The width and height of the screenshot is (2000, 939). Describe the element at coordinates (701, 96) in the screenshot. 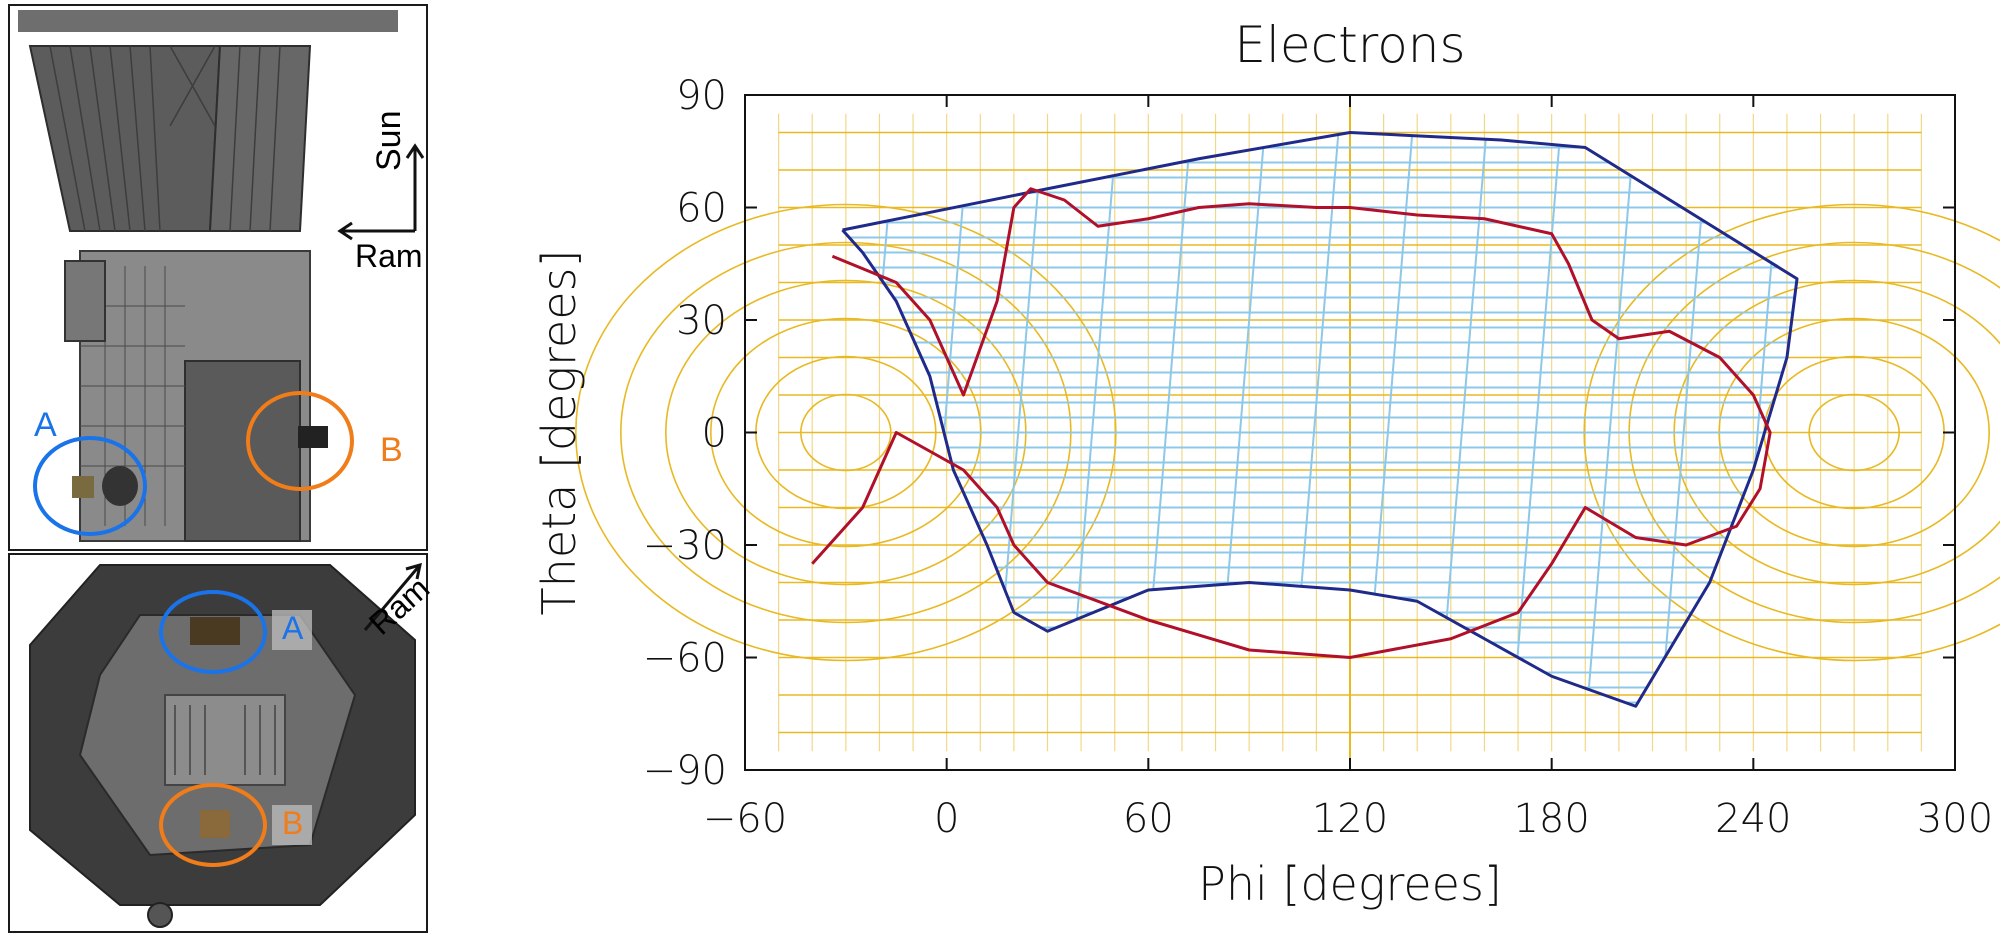

I see `y-tick-label: 90` at that location.